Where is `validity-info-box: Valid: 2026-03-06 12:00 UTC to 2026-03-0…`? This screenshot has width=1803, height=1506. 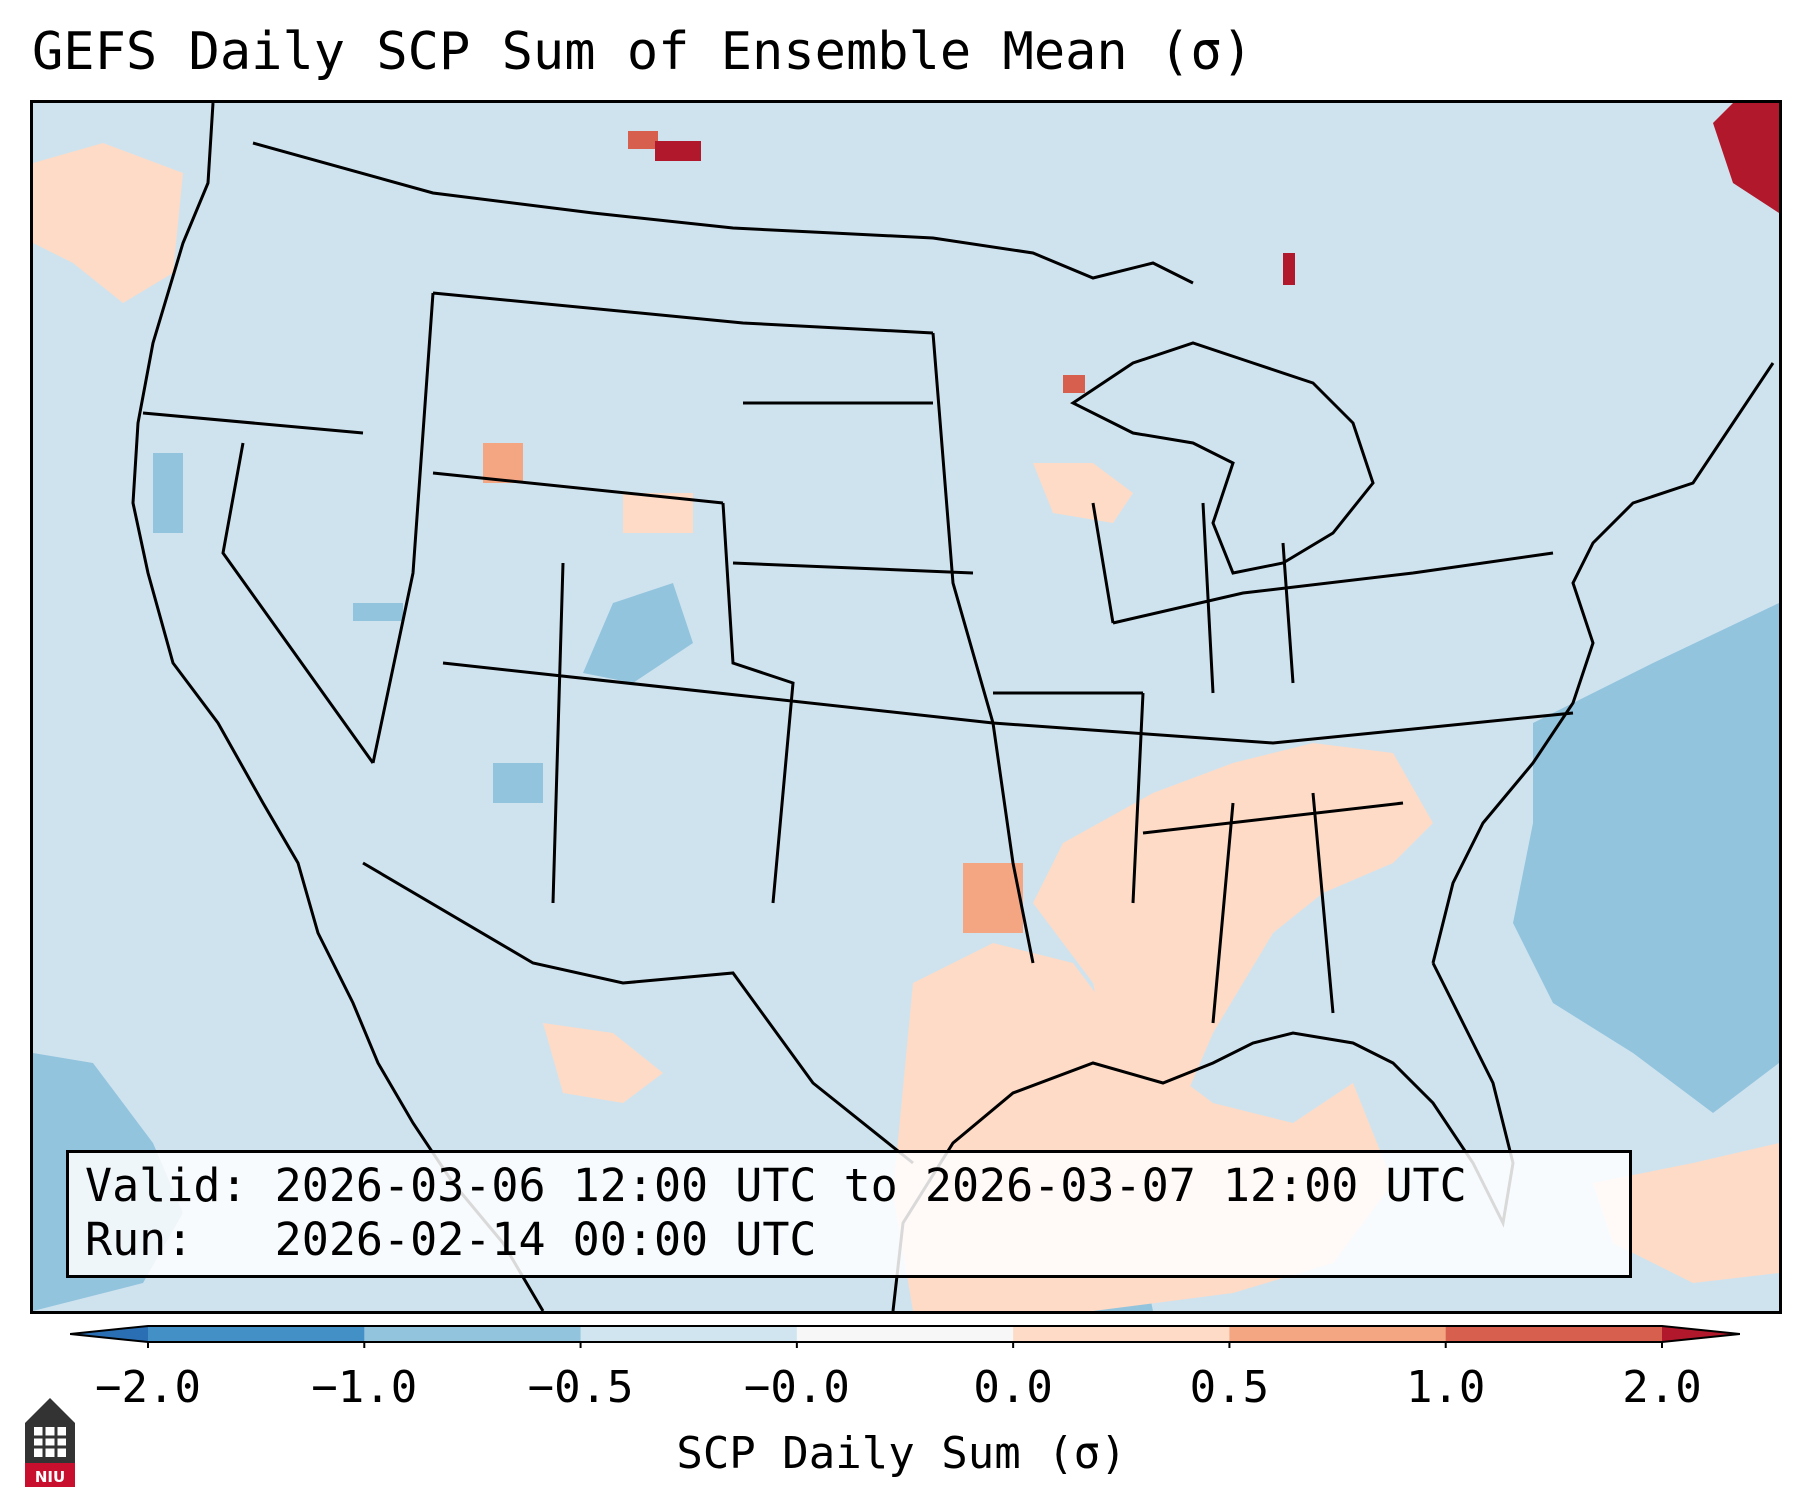 validity-info-box: Valid: 2026-03-06 12:00 UTC to 2026-03-0… is located at coordinates (849, 1214).